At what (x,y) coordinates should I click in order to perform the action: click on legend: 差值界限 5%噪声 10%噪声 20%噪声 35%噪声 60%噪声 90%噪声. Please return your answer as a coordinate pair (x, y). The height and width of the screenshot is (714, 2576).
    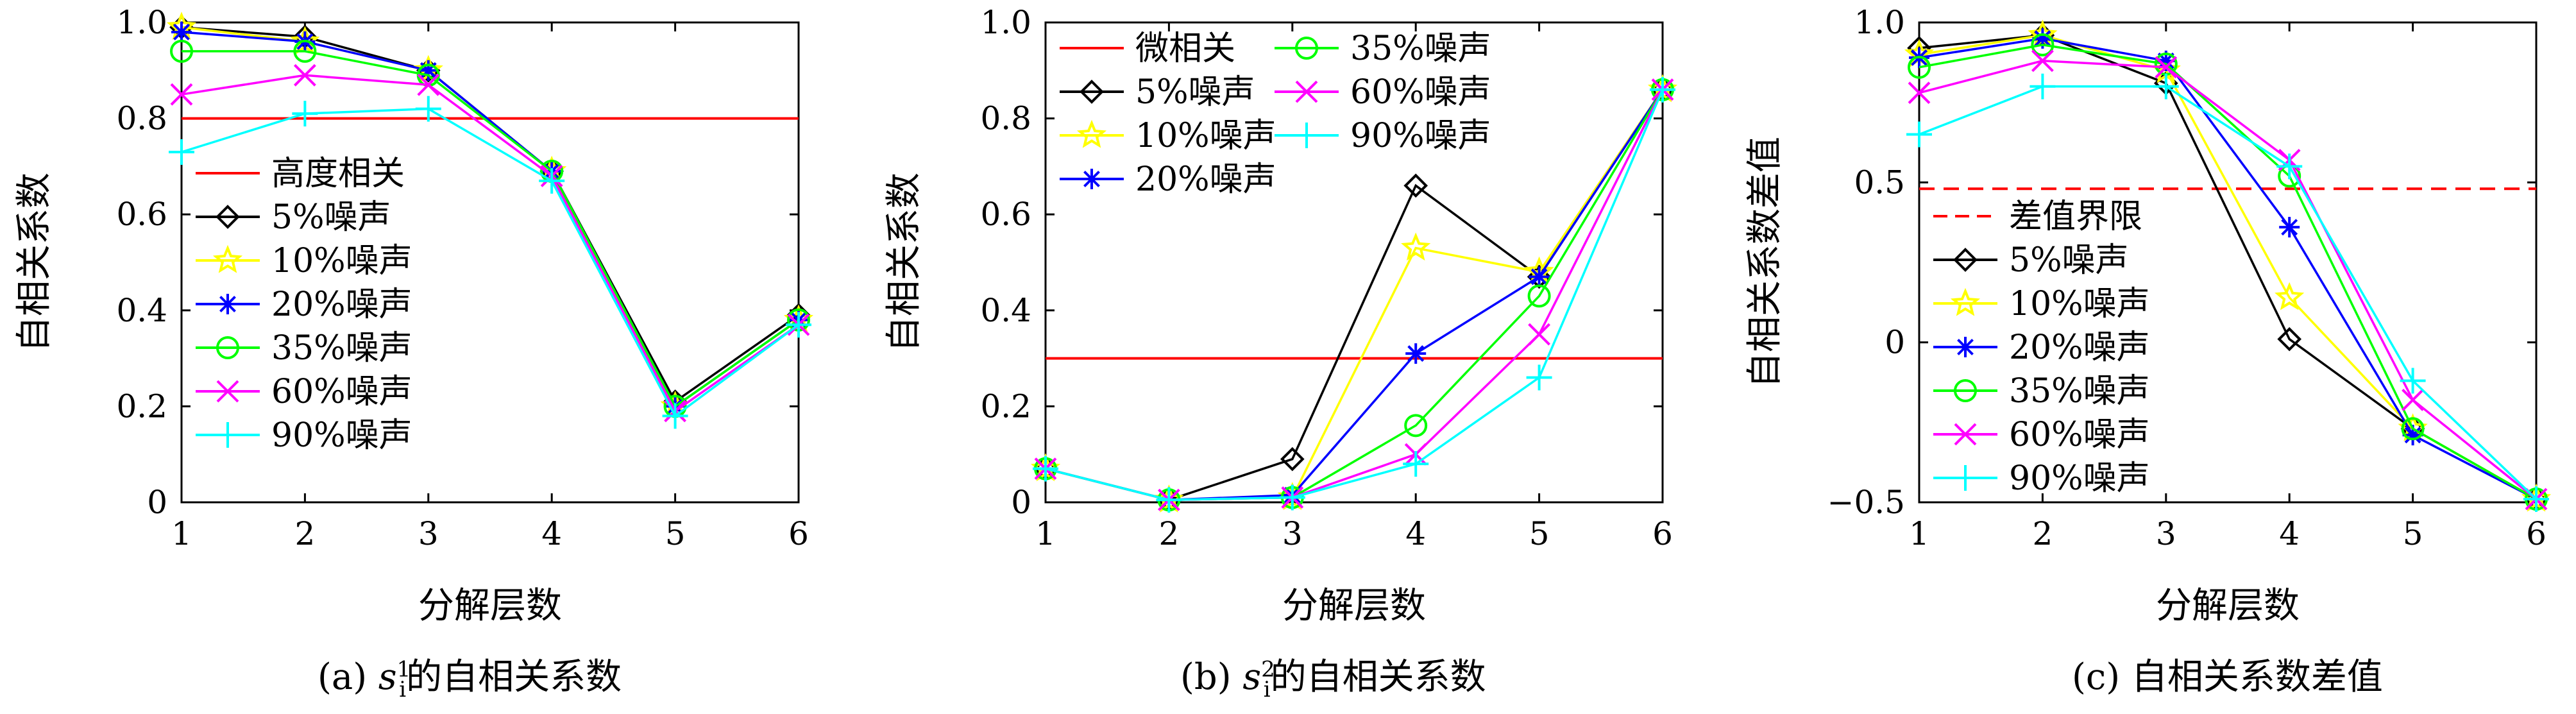
    Looking at the image, I should click on (2041, 348).